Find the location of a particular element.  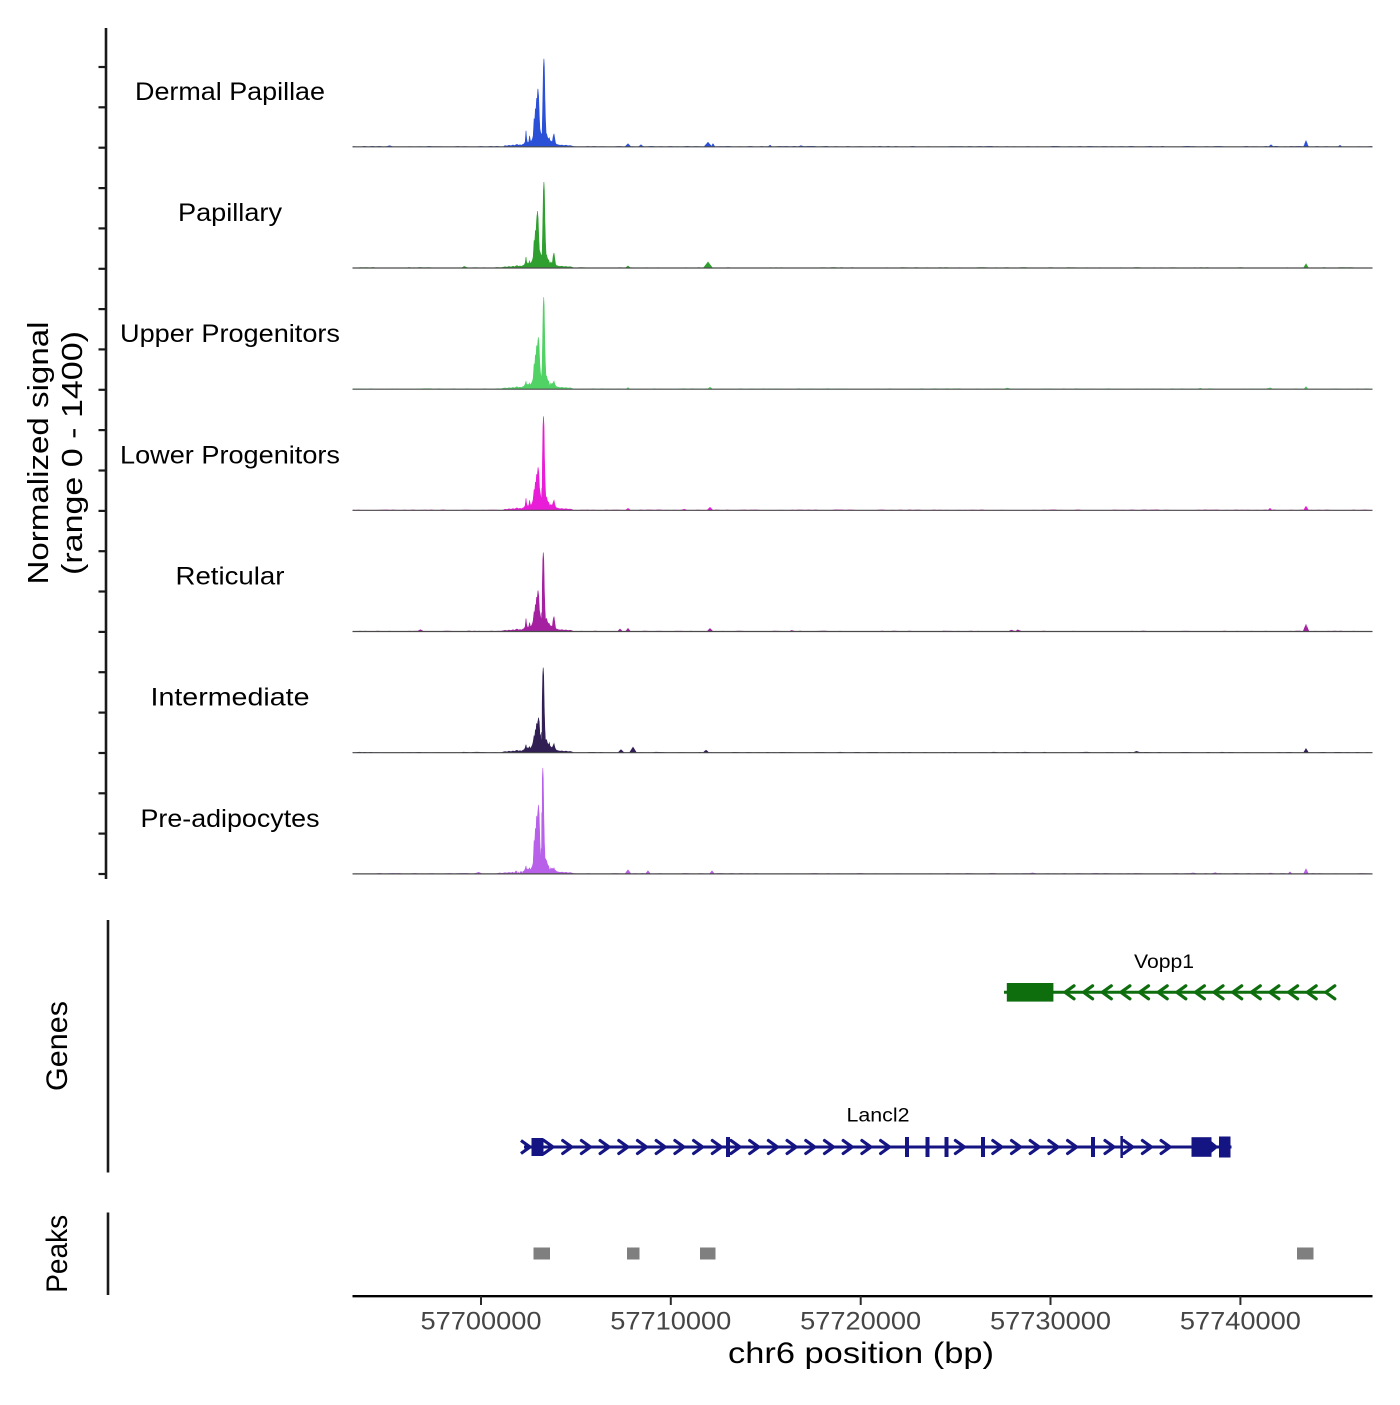

svg-text: Normalized signal is located at coordinates (39, 453).